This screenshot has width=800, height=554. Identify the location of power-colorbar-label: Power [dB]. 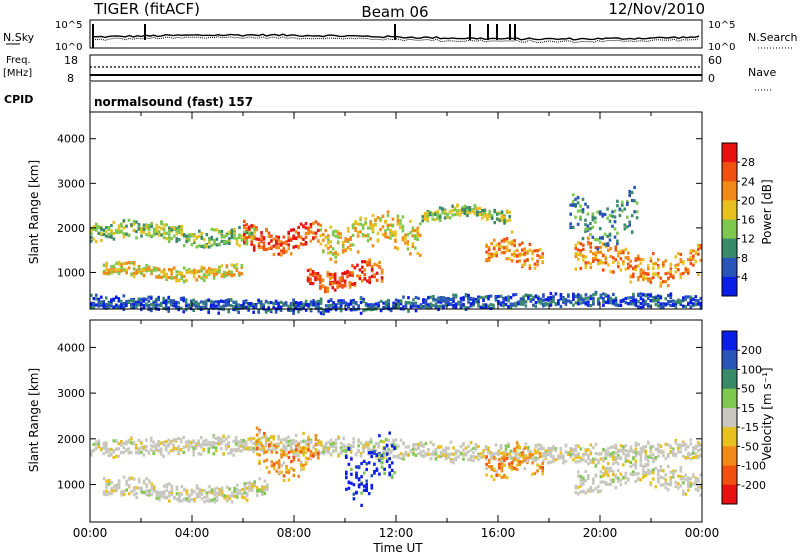
(767, 211).